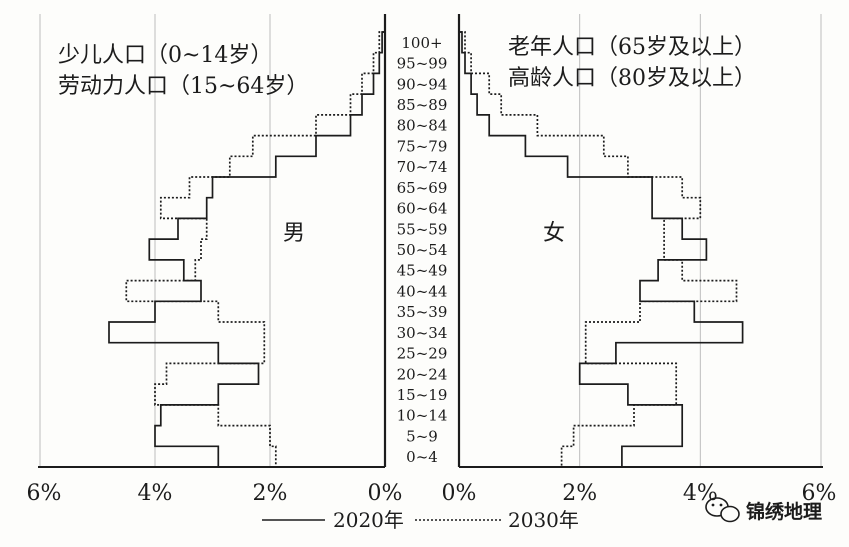 This screenshot has height=547, width=849. What do you see at coordinates (422, 84) in the screenshot?
I see `age-label-90~94: 90~94` at bounding box center [422, 84].